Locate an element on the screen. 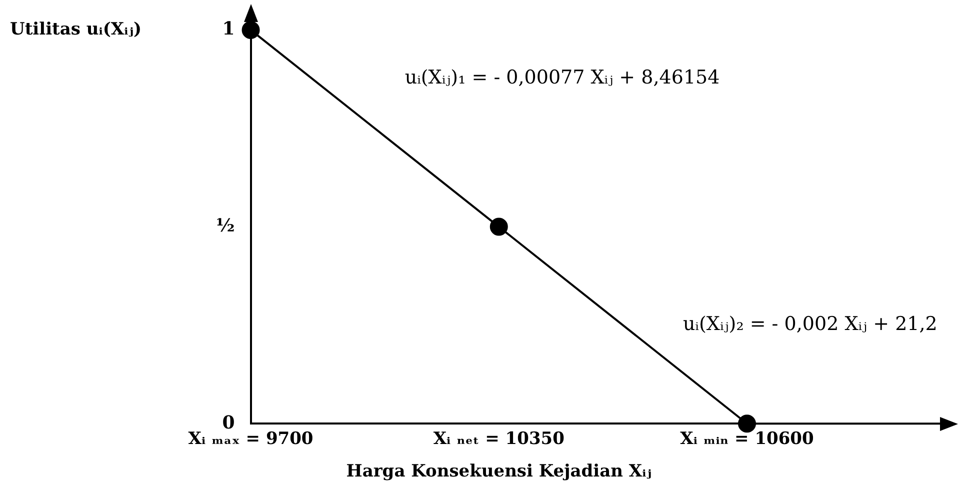  y-tick-label: ½ is located at coordinates (225, 225).